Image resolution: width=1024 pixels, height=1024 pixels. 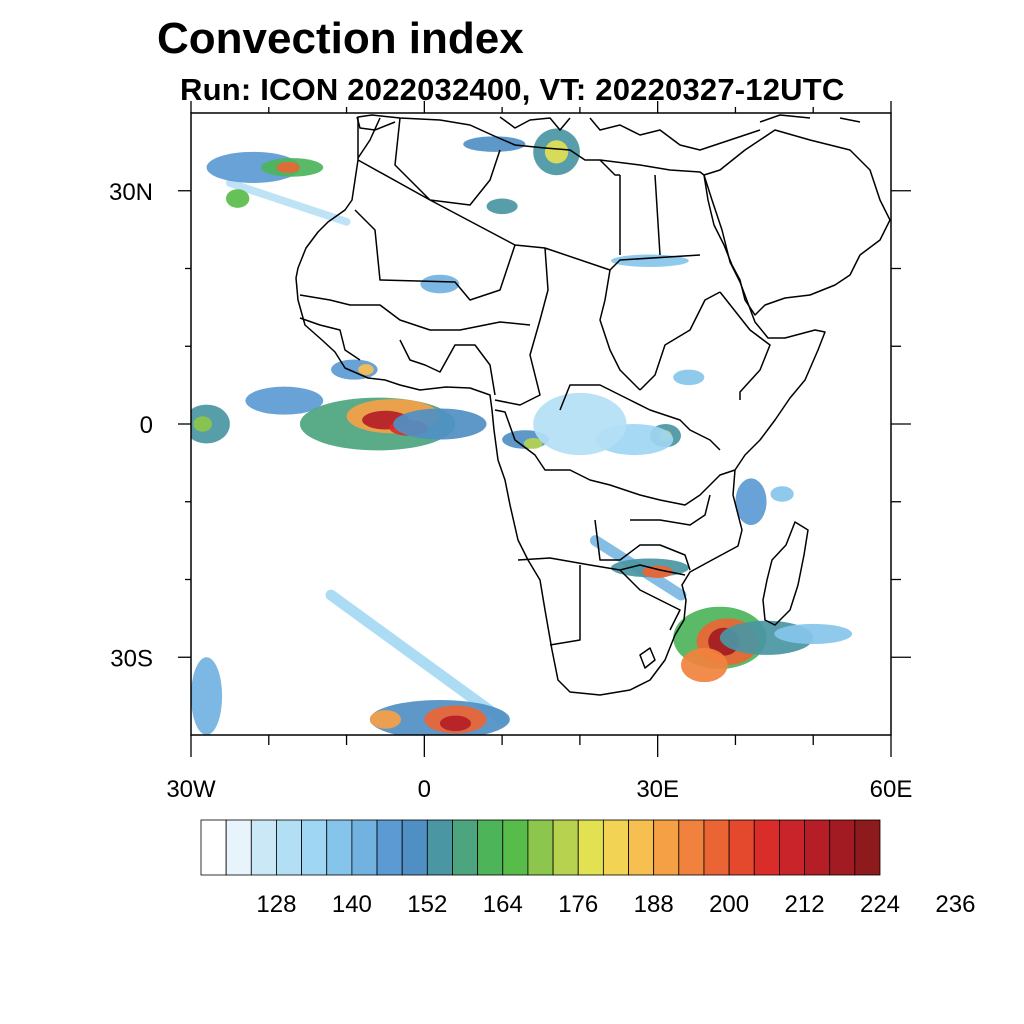 I want to click on colorbar-label: 176, so click(x=578, y=904).